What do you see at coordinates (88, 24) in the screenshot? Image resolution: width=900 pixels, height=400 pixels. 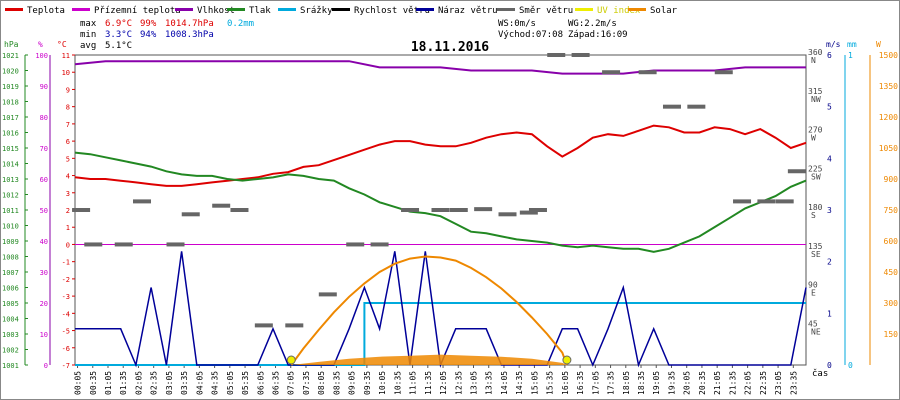 I see `stat-max-label: max` at bounding box center [88, 24].